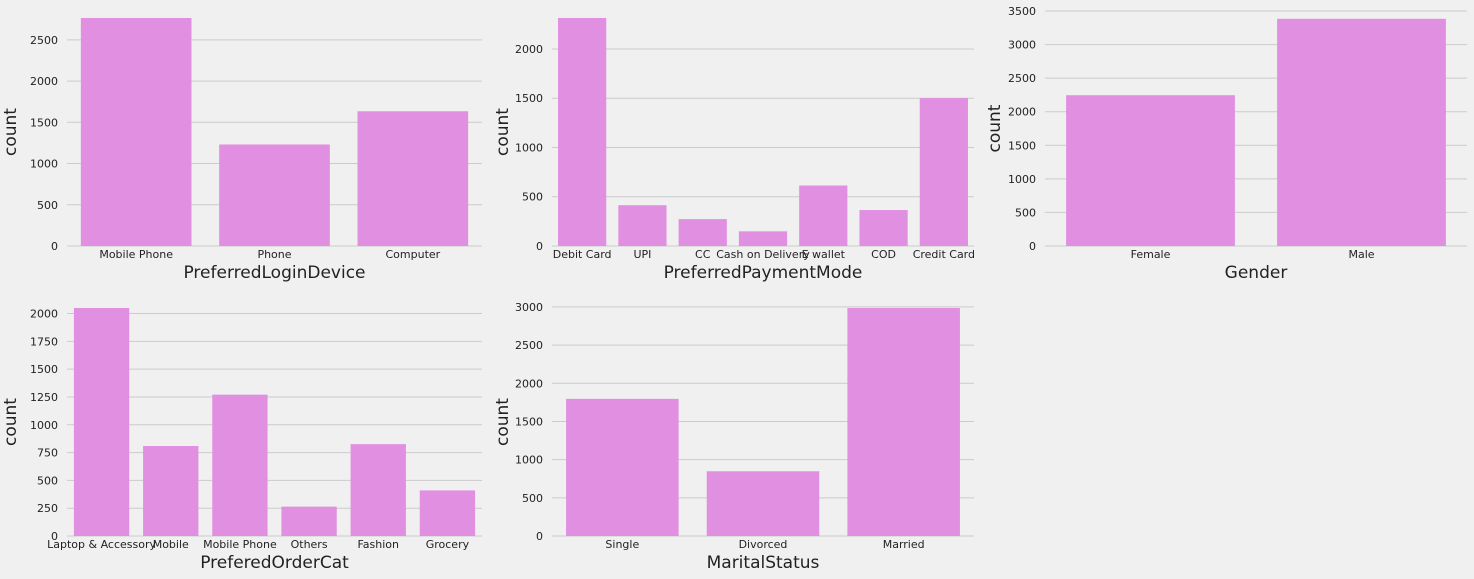 This screenshot has width=1474, height=579. I want to click on y-tick-label: 1250, so click(44, 397).